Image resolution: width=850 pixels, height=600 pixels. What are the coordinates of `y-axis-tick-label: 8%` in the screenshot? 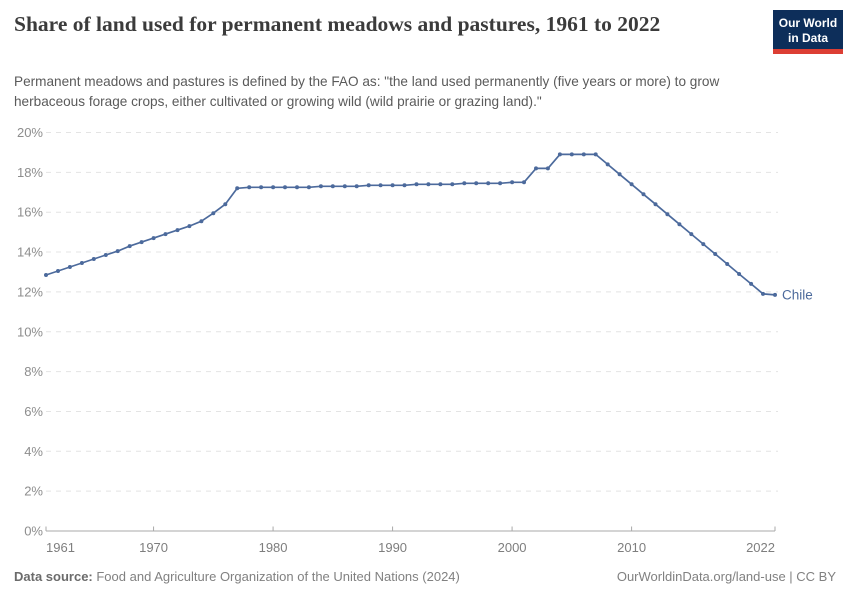 It's located at (33, 371).